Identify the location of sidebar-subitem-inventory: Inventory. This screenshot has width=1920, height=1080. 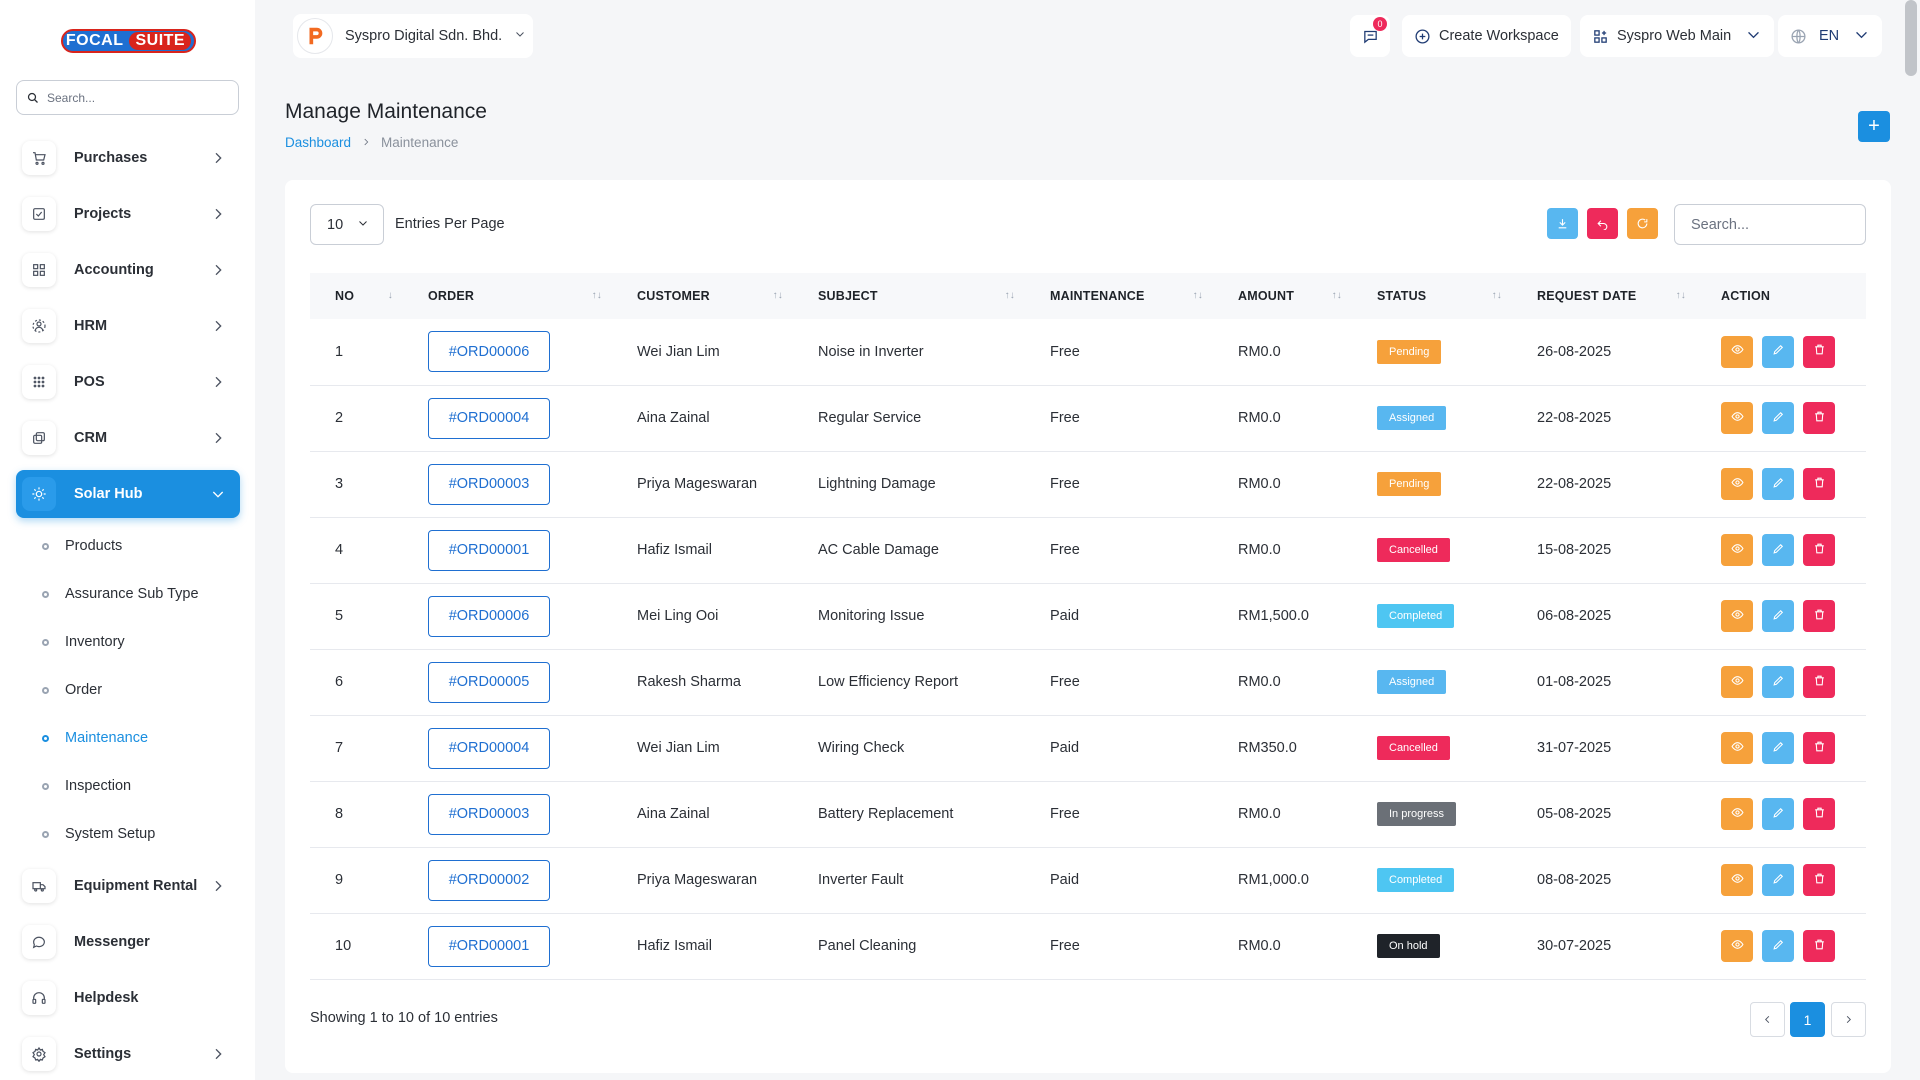
(83, 642).